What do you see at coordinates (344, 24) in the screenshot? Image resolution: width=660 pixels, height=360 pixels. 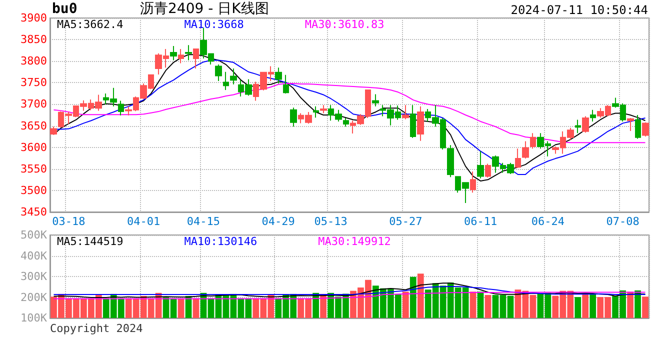 I see `text: MA30:3610.83` at bounding box center [344, 24].